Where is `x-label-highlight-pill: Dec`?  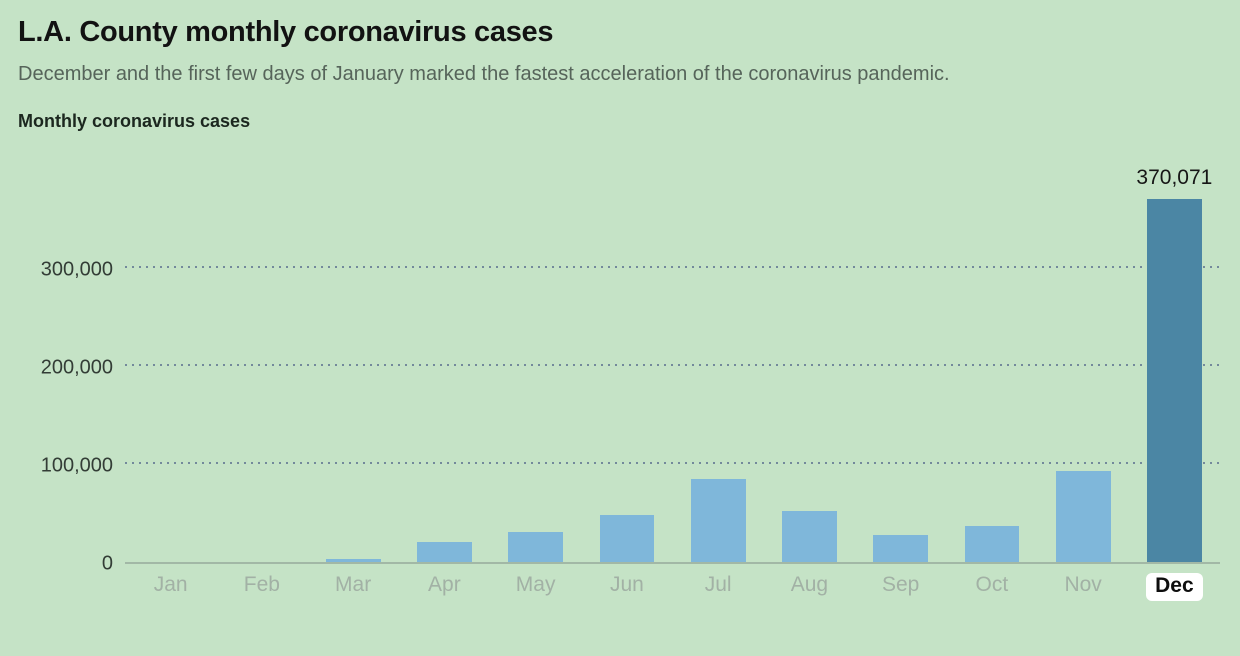
x-label-highlight-pill: Dec is located at coordinates (1174, 587).